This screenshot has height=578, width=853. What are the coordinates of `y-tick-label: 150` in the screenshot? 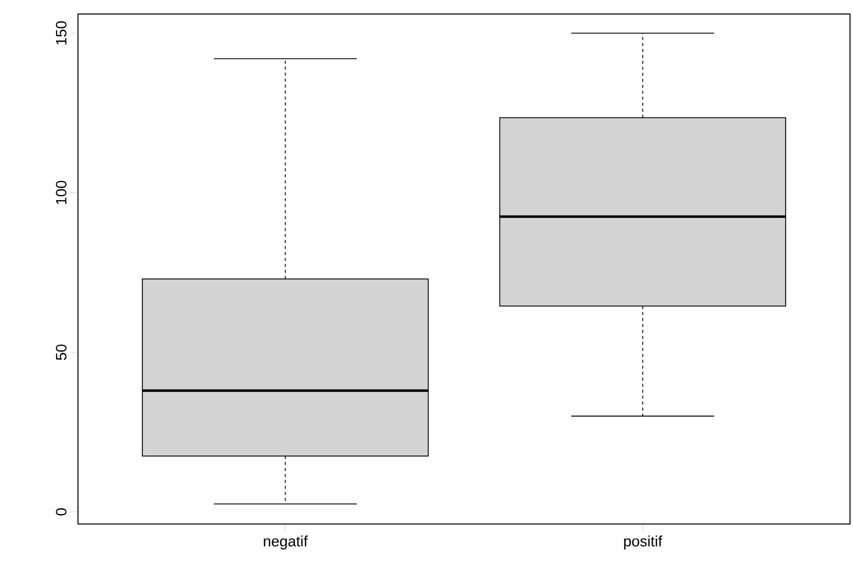 It's located at (61, 32).